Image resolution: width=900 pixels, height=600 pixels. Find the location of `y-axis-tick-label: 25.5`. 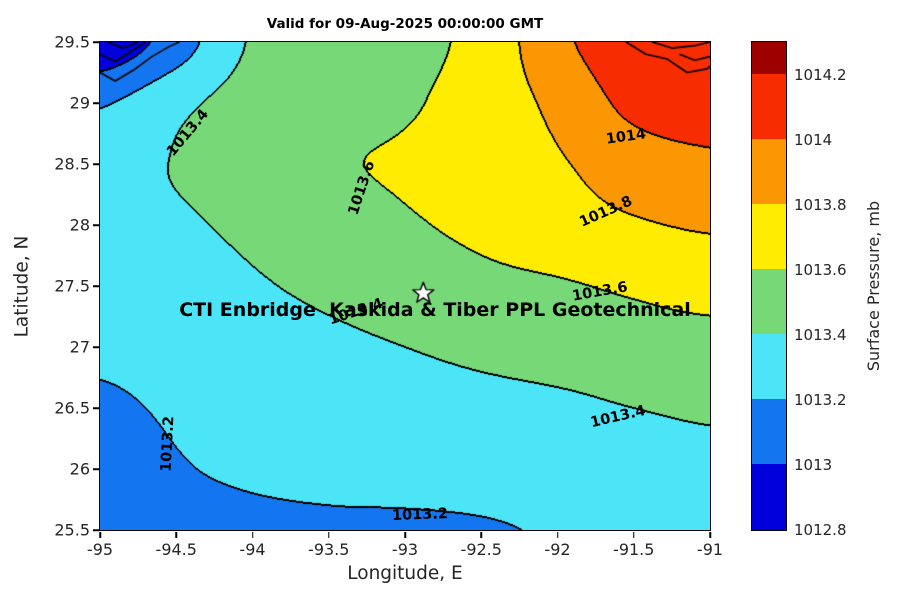

y-axis-tick-label: 25.5 is located at coordinates (72, 530).